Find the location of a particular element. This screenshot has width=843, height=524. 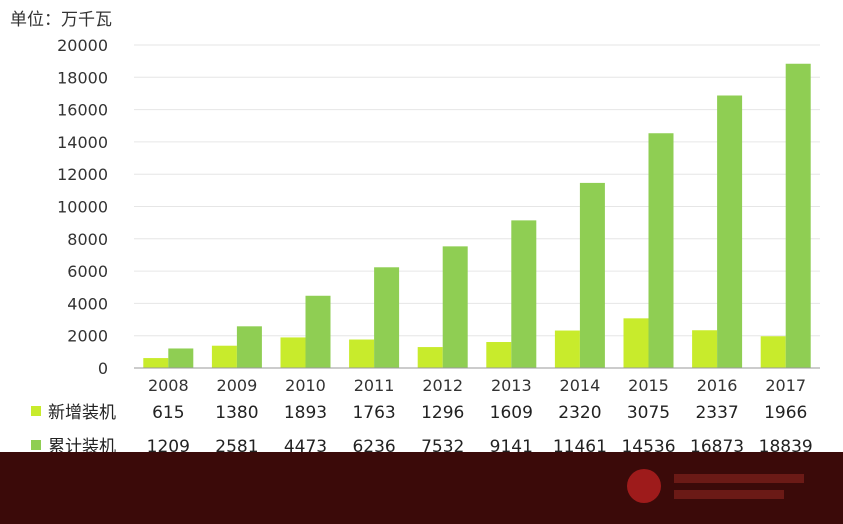

table-cell: 615 is located at coordinates (168, 413).